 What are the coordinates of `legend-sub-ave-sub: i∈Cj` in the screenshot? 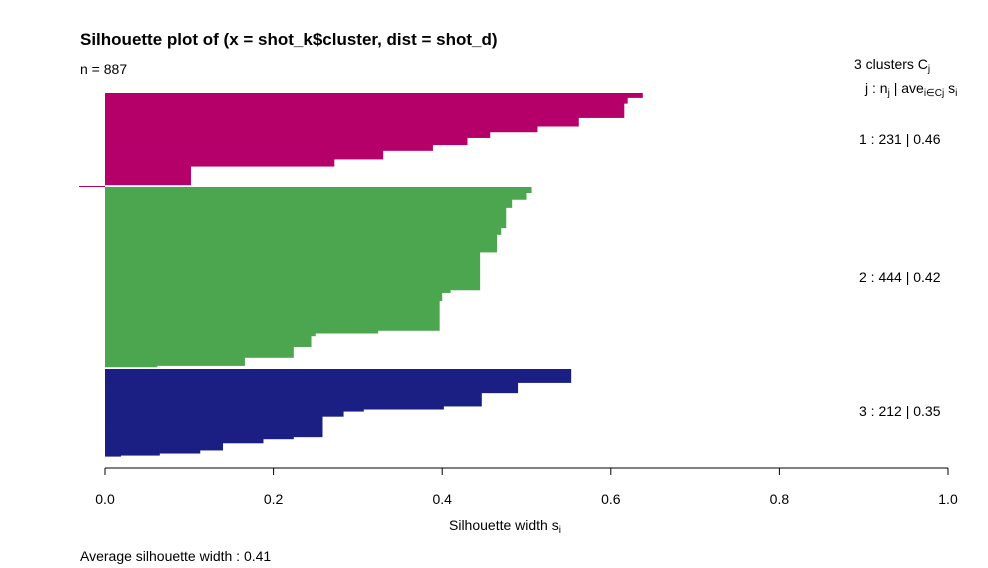 It's located at (934, 93).